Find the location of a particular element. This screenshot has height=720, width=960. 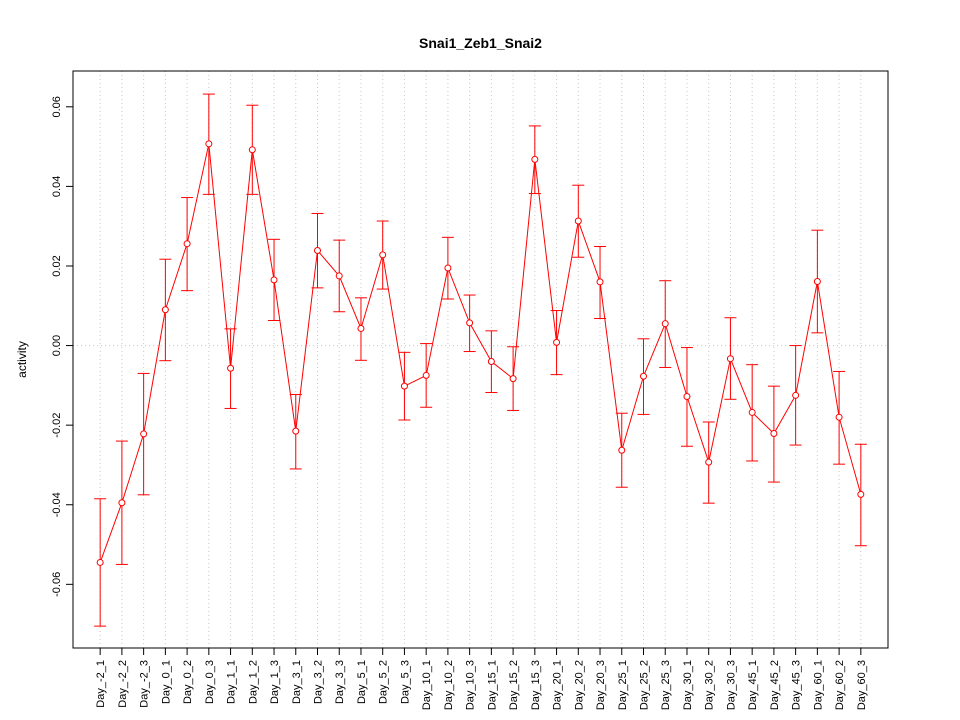

x-tick-label: Day_5_2 is located at coordinates (384, 682).